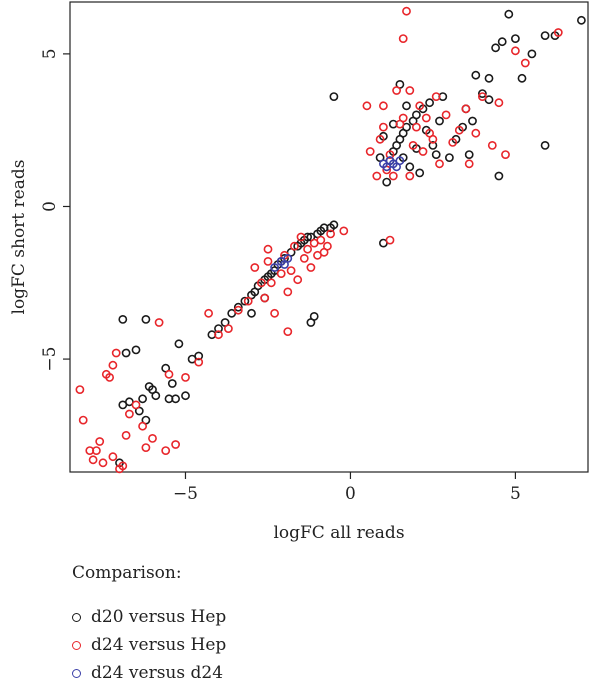 This screenshot has width=600, height=689. Describe the element at coordinates (172, 383) in the screenshot. I see `scatter-point-s0-p14` at that location.